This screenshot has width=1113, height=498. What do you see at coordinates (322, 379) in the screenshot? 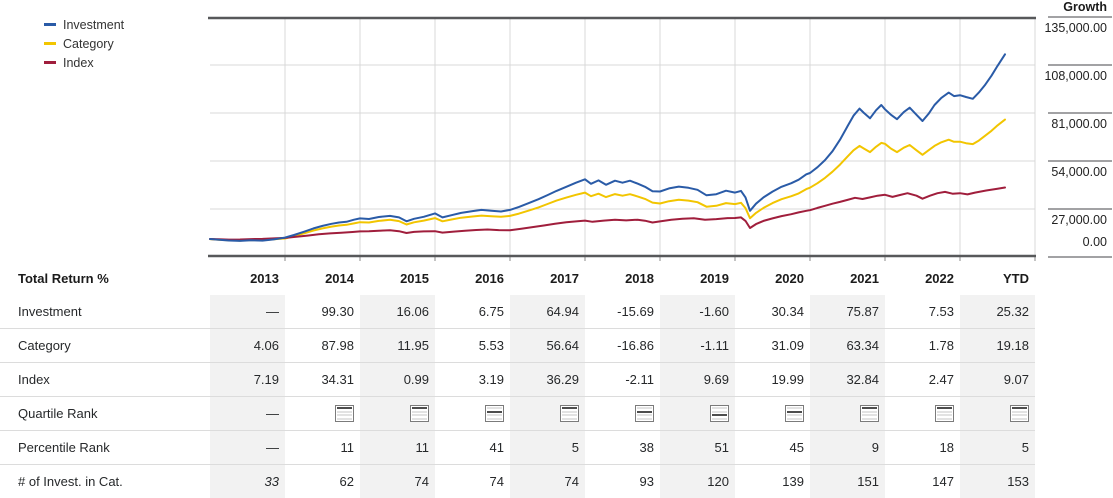
I see `value-cell: 34.31` at bounding box center [322, 379].